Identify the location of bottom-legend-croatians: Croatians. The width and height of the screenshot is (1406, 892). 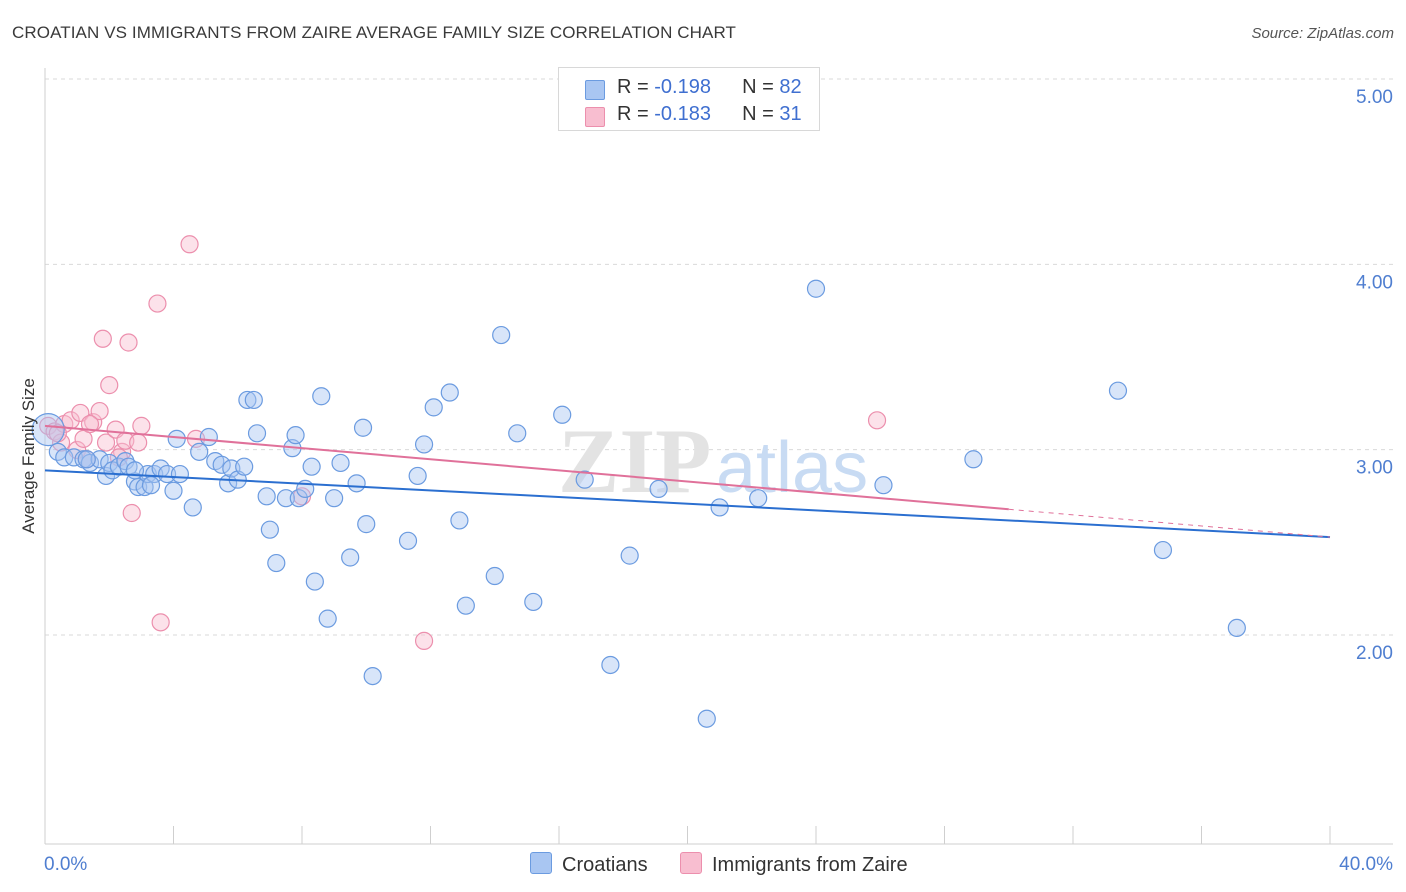
(589, 864).